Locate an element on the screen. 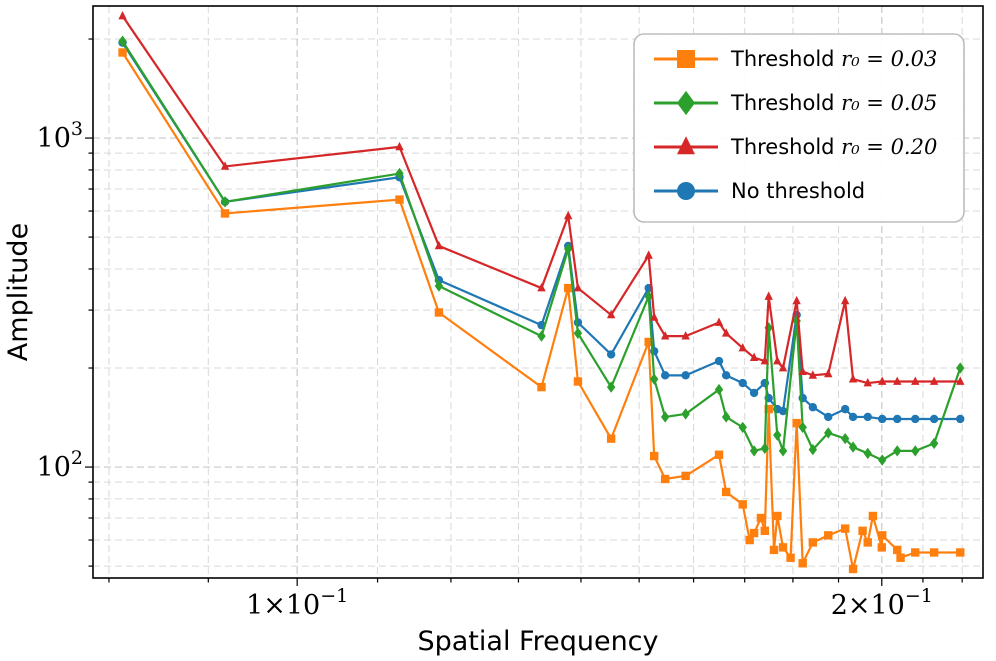  legend-frame is located at coordinates (799, 128).